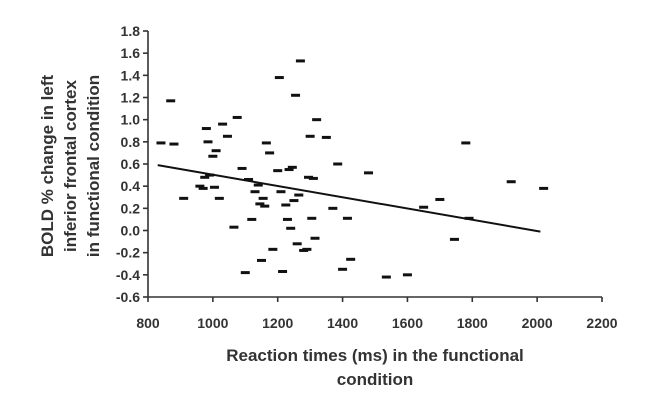 The width and height of the screenshot is (645, 410). What do you see at coordinates (131, 142) in the screenshot?
I see `y-tick-label: 0.8` at bounding box center [131, 142].